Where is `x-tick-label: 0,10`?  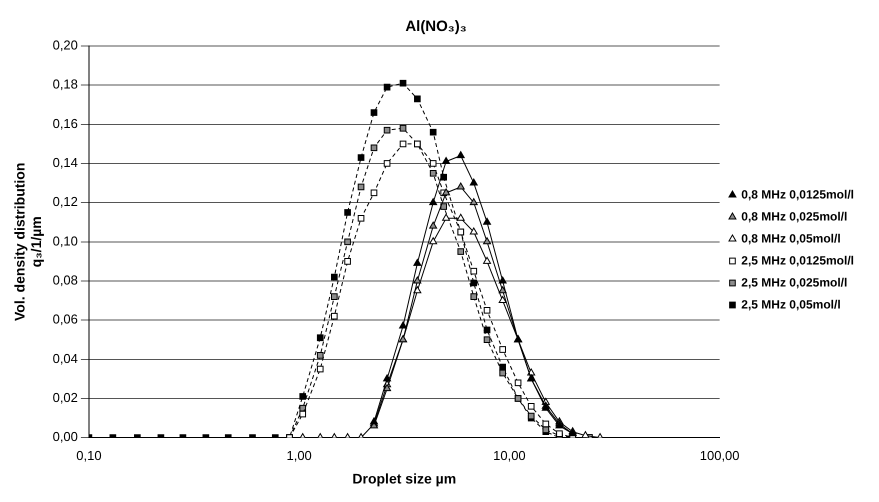
x-tick-label: 0,10 is located at coordinates (89, 455).